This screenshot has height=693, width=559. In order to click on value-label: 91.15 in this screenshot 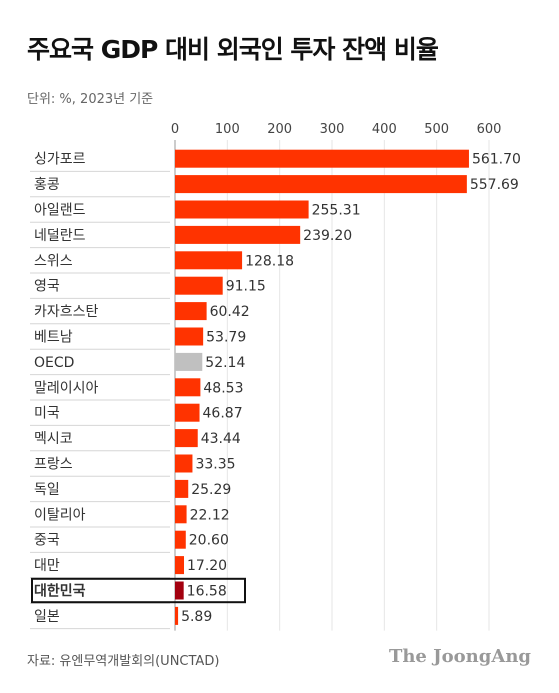, I will do `click(246, 287)`.